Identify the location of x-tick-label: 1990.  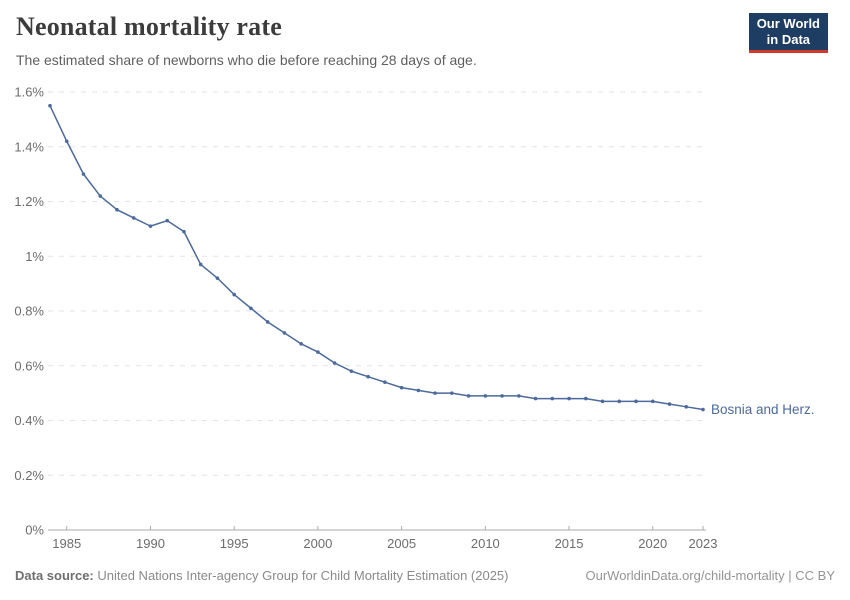
(150, 543).